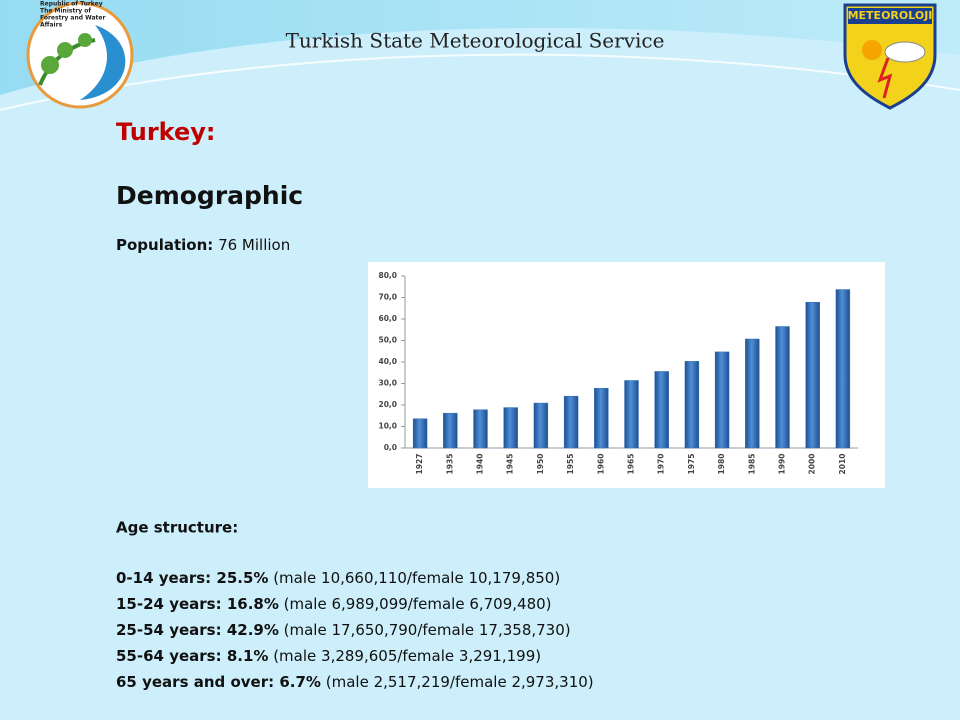 This screenshot has width=960, height=720. I want to click on header-title: Turkish State Meteorological Service, so click(475, 41).